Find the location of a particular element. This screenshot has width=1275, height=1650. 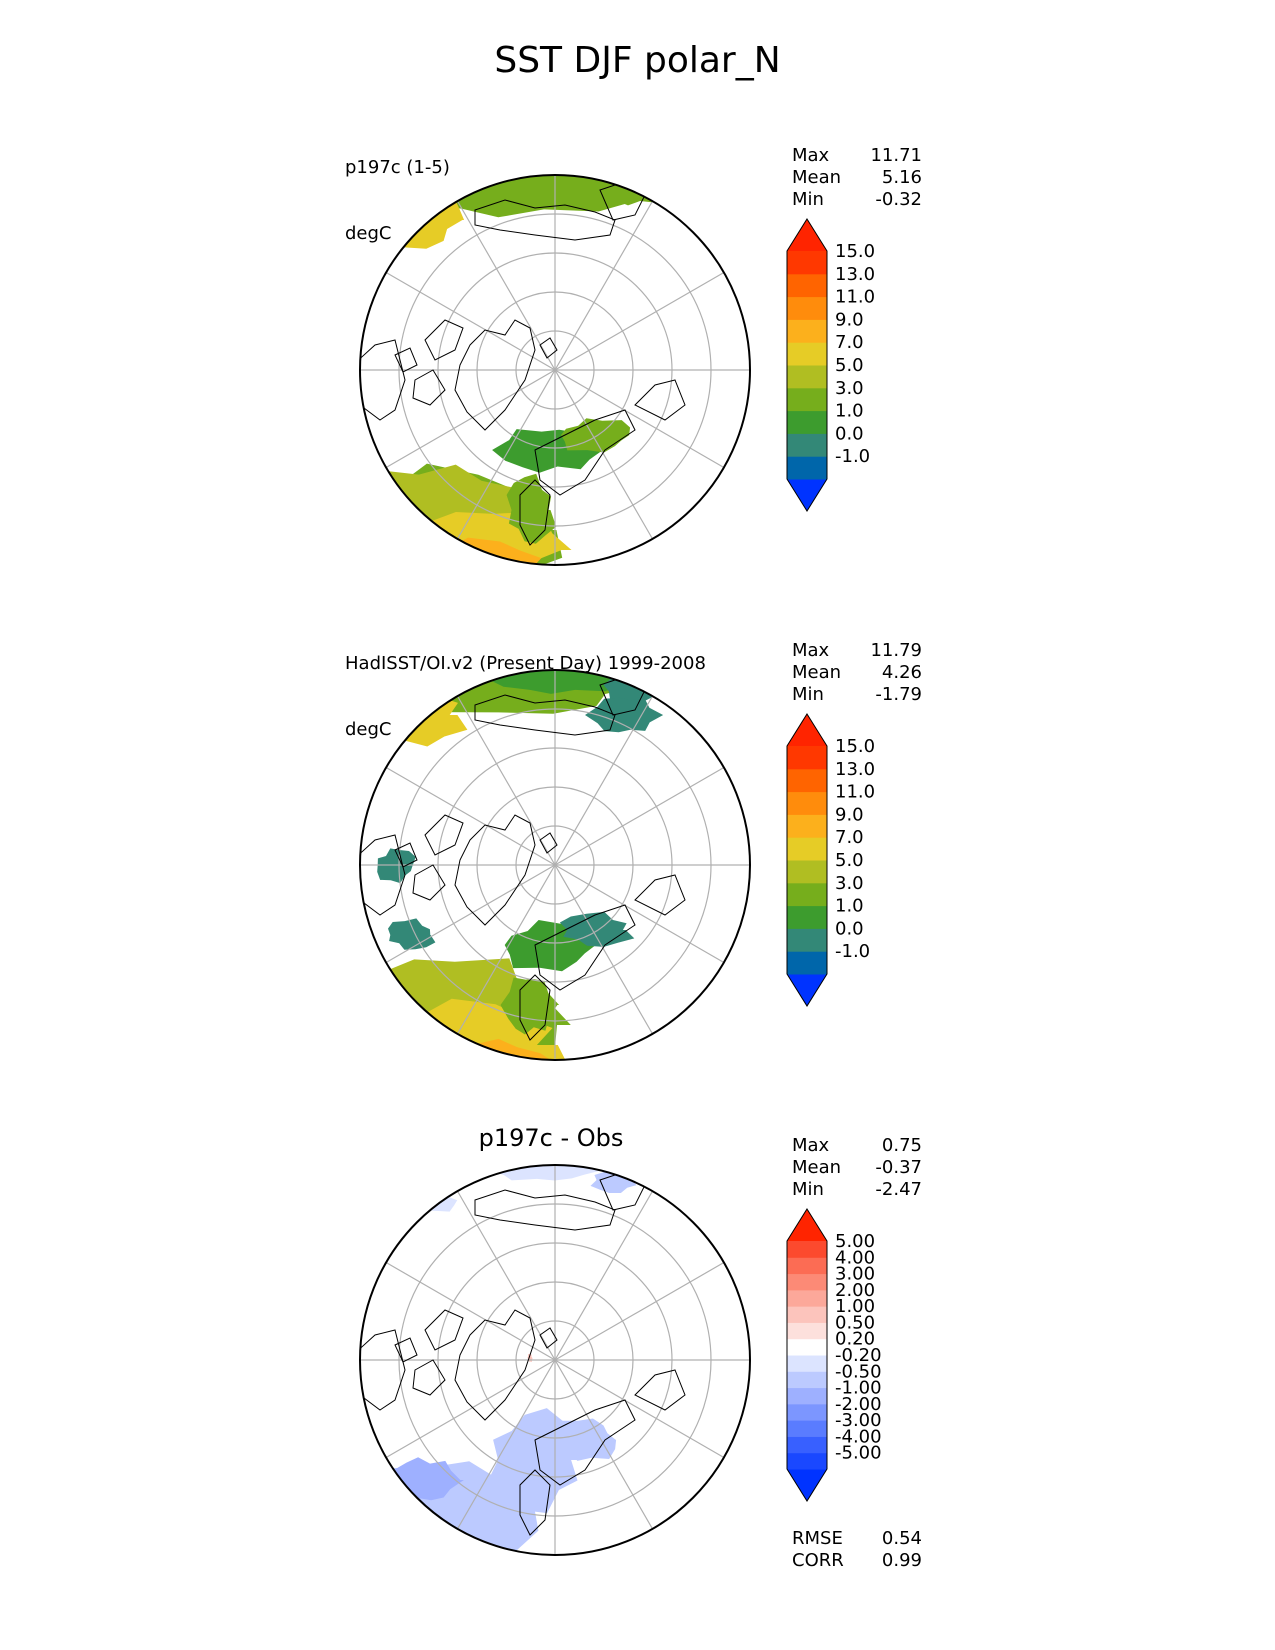

stat-label: Min is located at coordinates (808, 694).